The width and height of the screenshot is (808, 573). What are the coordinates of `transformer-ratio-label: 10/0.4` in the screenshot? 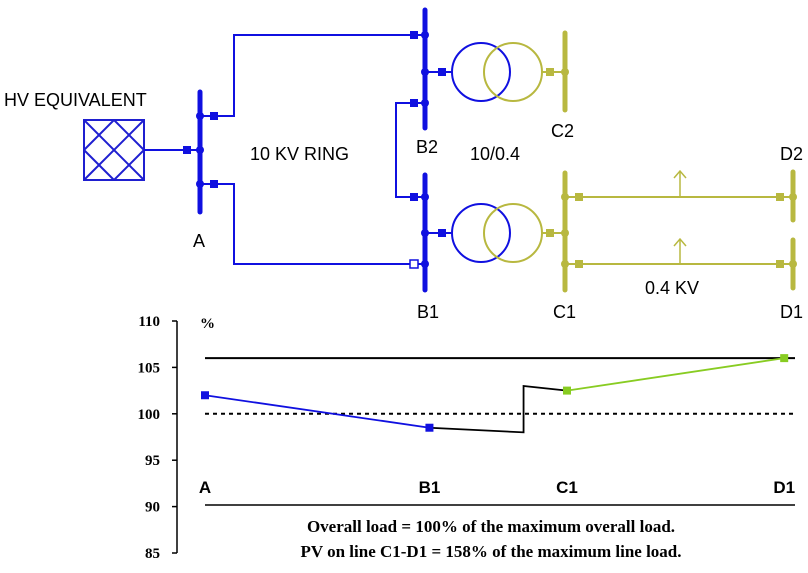 It's located at (495, 154).